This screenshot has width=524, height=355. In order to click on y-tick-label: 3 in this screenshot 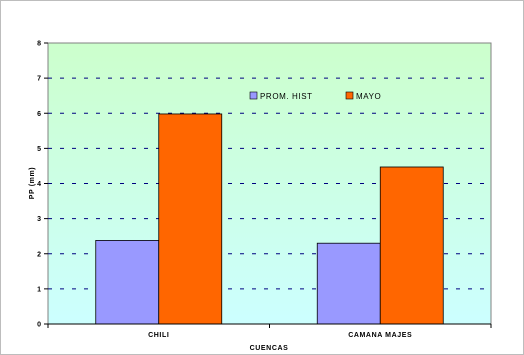, I will do `click(39, 219)`.